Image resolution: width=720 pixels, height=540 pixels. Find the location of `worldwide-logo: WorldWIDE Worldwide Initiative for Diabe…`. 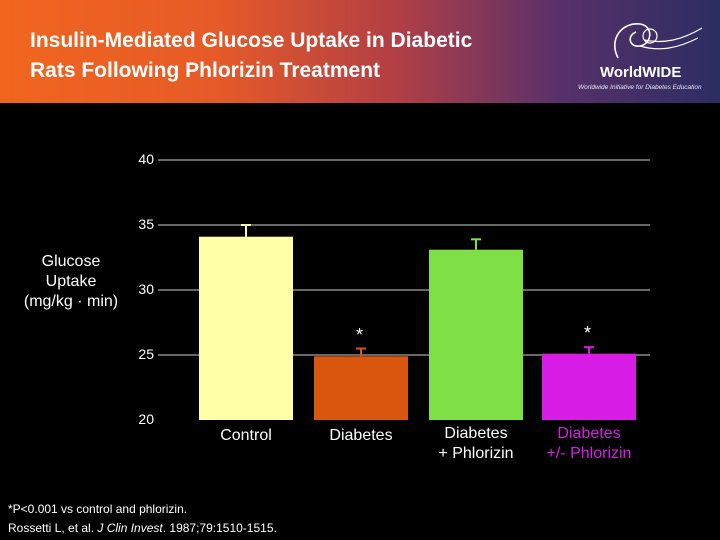

worldwide-logo: WorldWIDE Worldwide Initiative for Diabe… is located at coordinates (647, 58).